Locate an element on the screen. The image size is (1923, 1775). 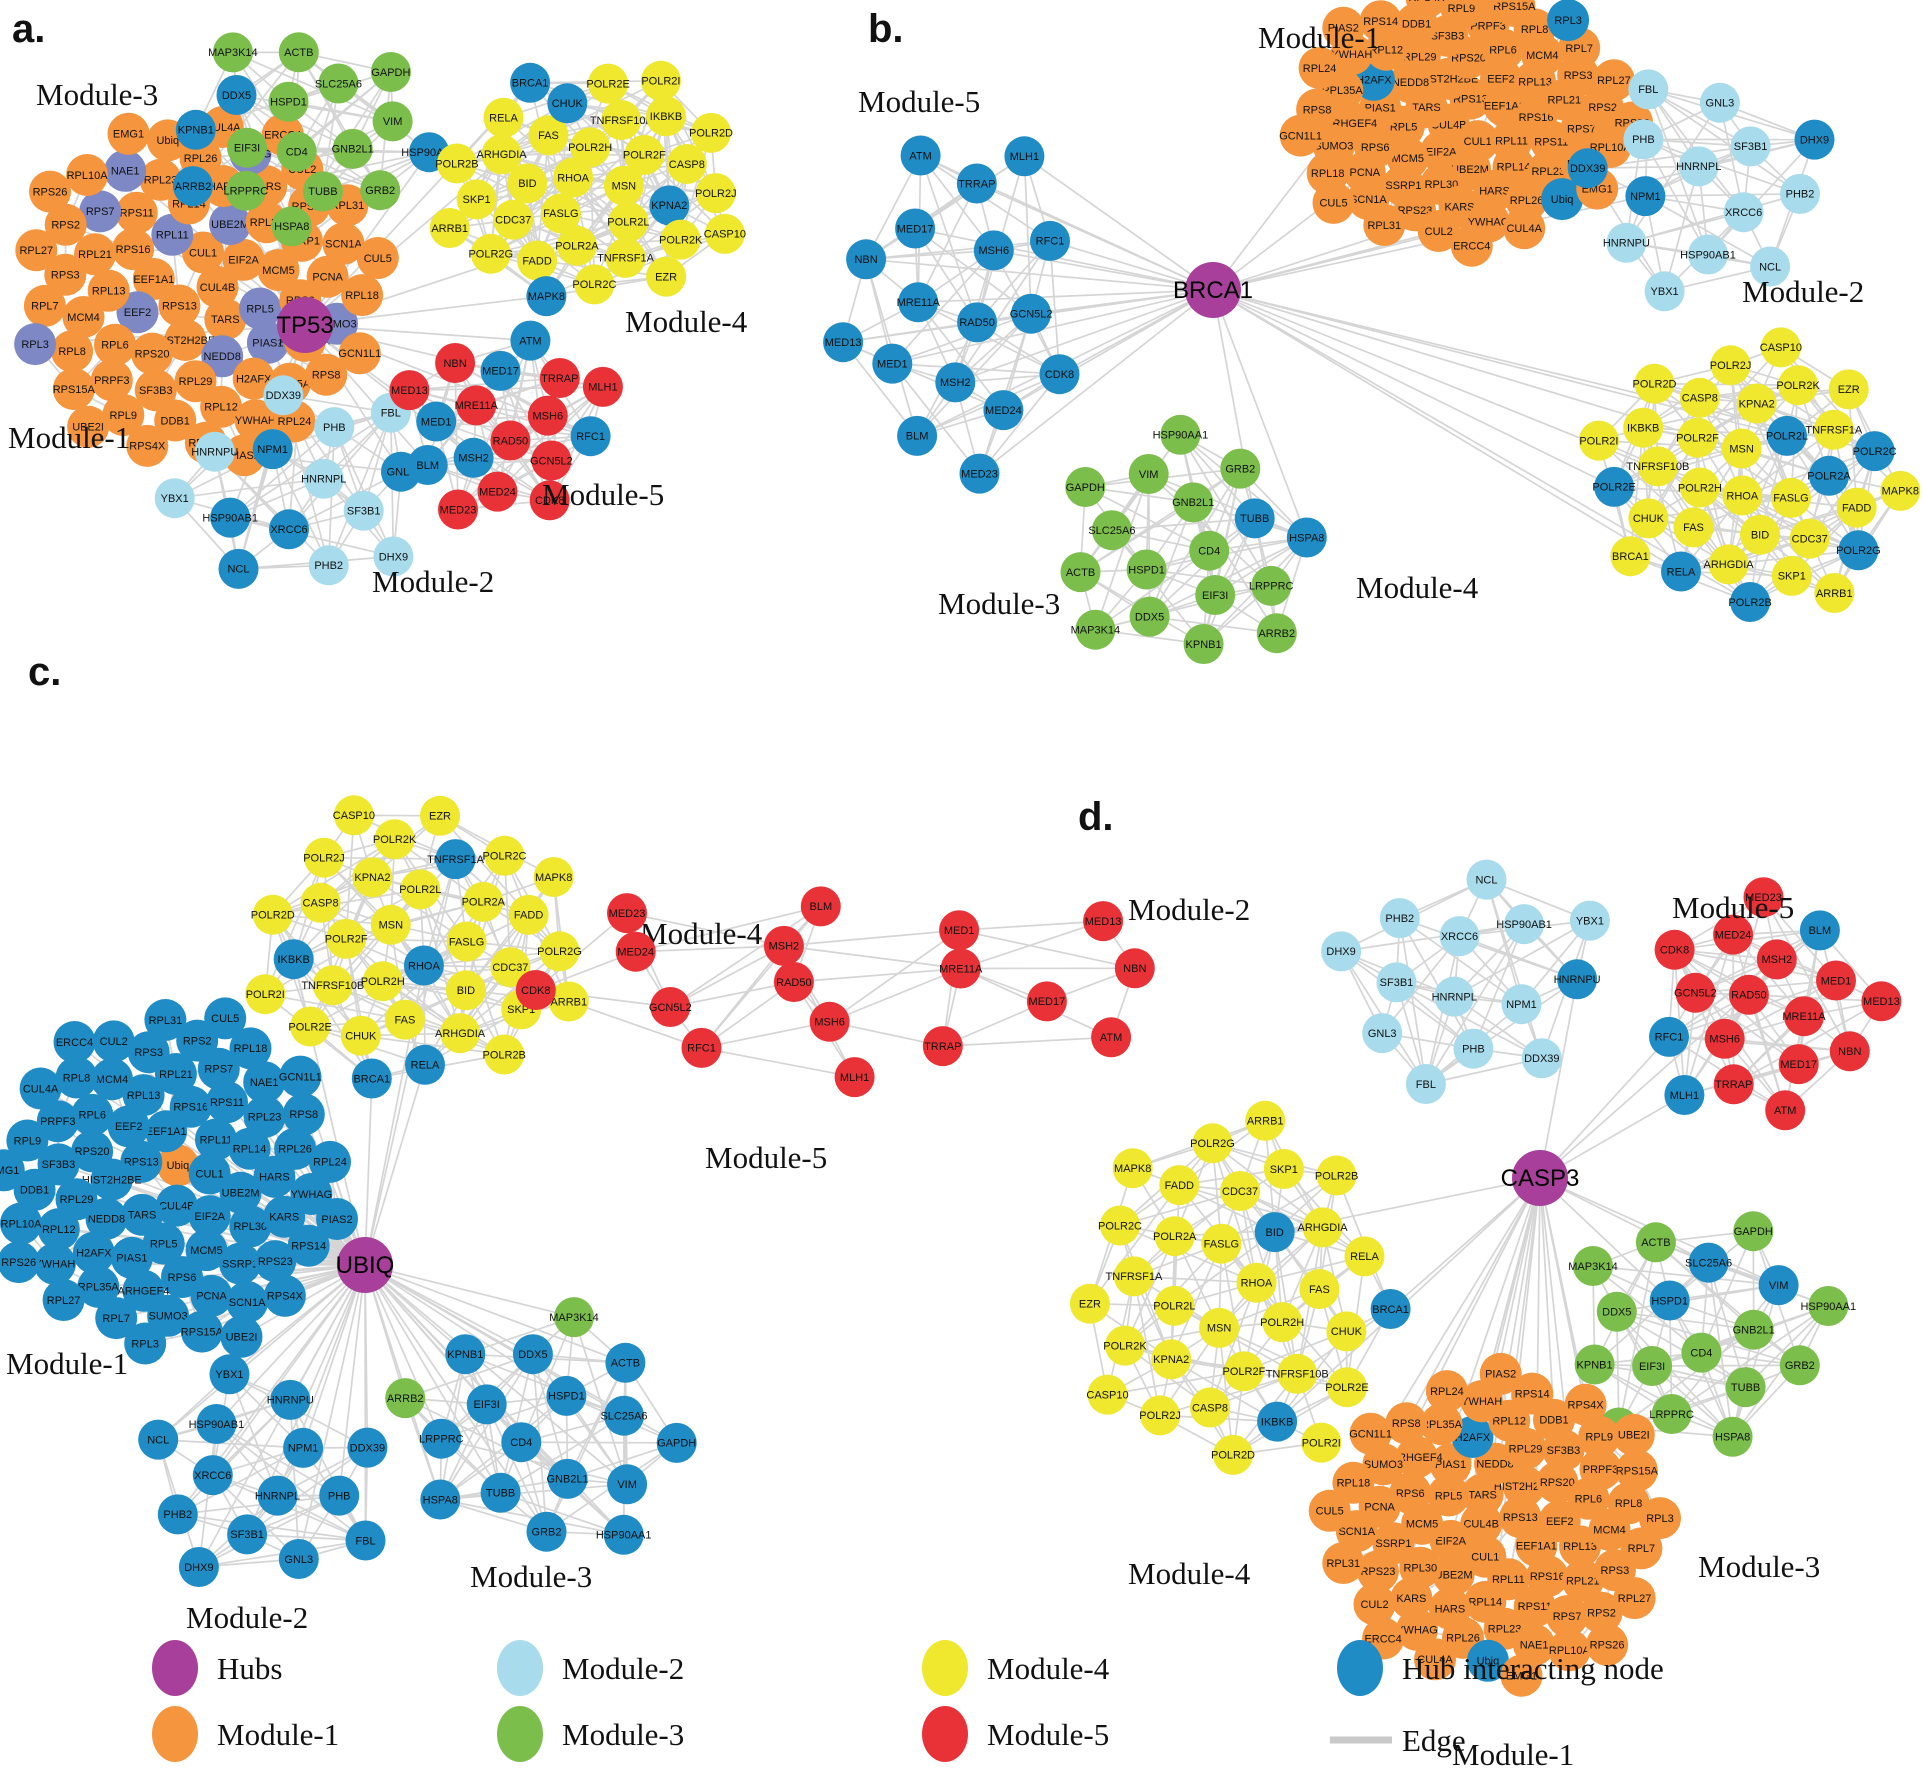
node-NCL: NCL is located at coordinates (238, 568).